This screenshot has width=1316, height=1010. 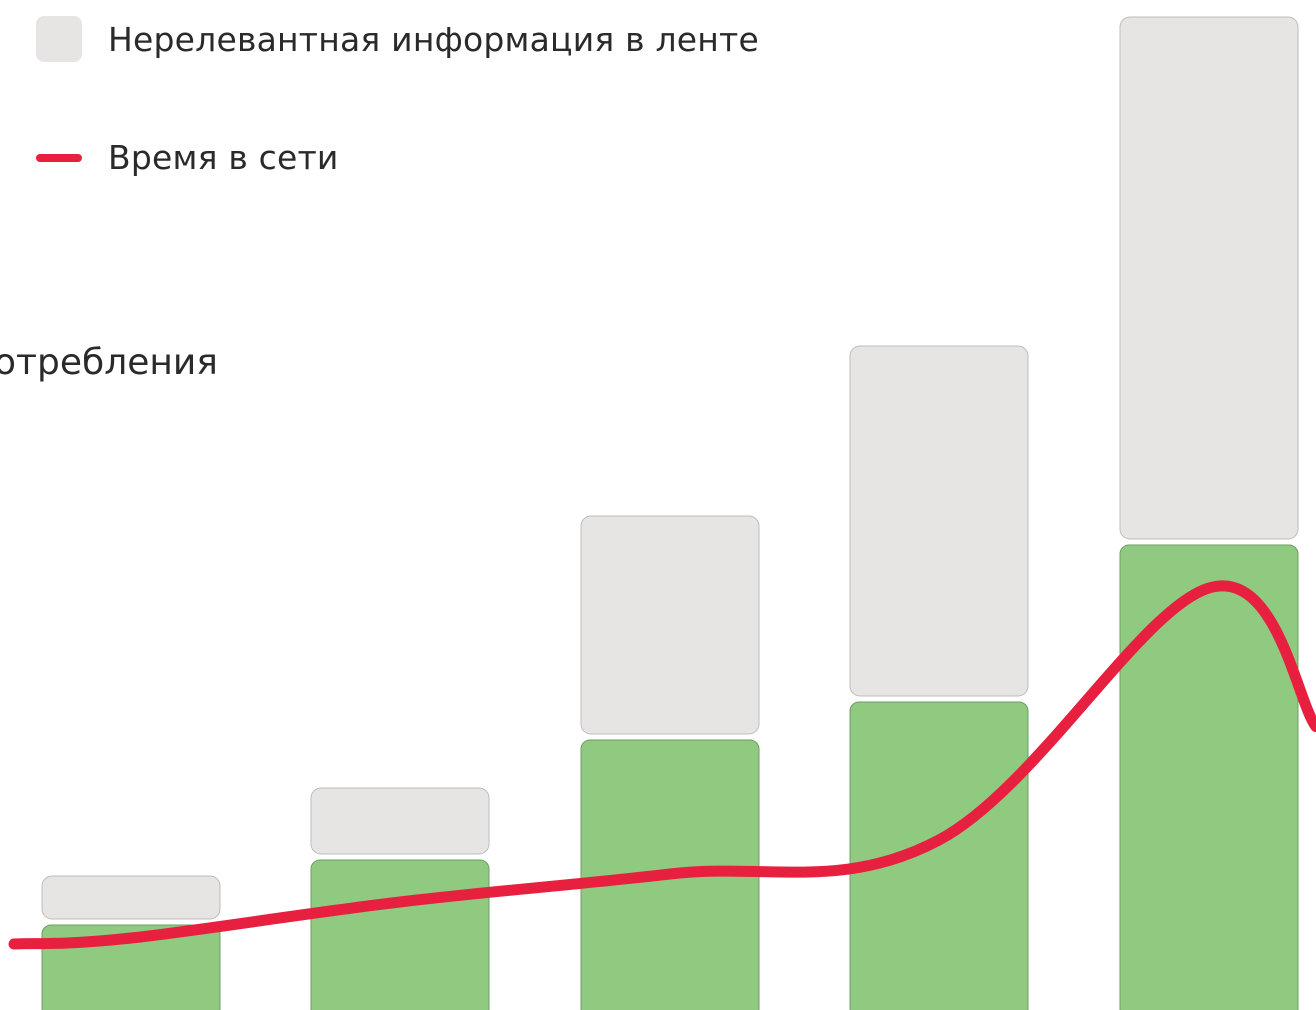 I want to click on legend-label-time-online: Время в сети, so click(x=223, y=157).